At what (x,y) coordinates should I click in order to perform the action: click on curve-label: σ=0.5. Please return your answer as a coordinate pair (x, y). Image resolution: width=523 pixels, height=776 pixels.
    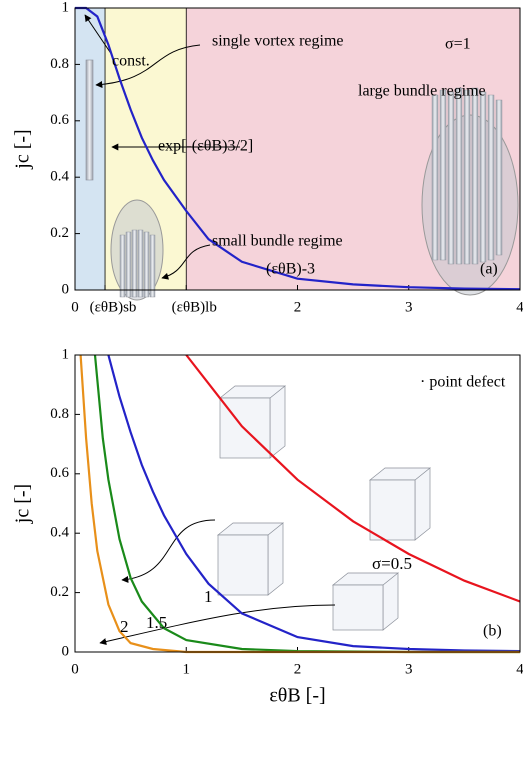
    Looking at the image, I should click on (392, 563).